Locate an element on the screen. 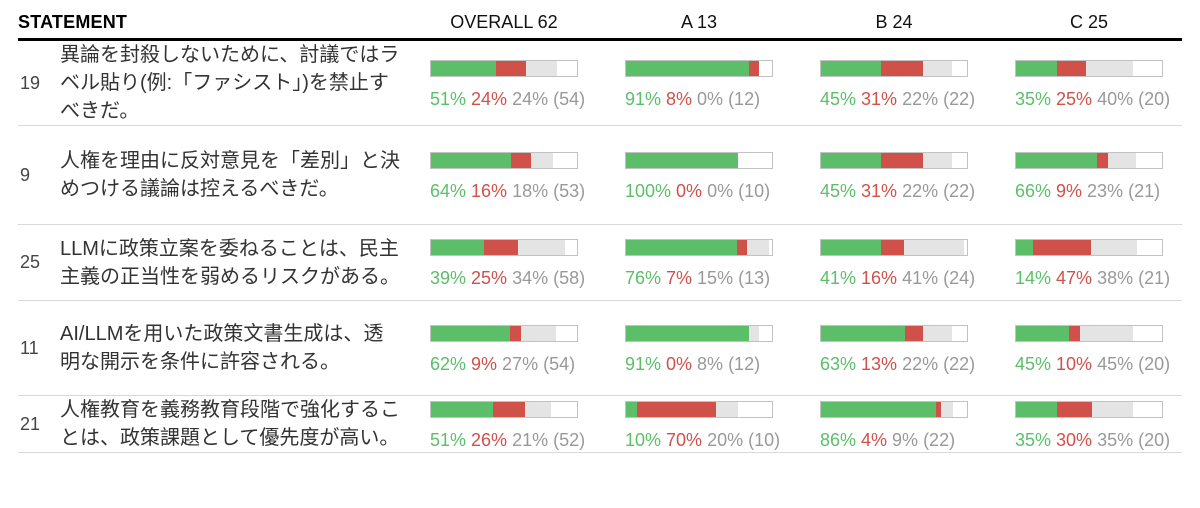  vote-percentages: 51% 26% 21% (52) is located at coordinates (507, 440).